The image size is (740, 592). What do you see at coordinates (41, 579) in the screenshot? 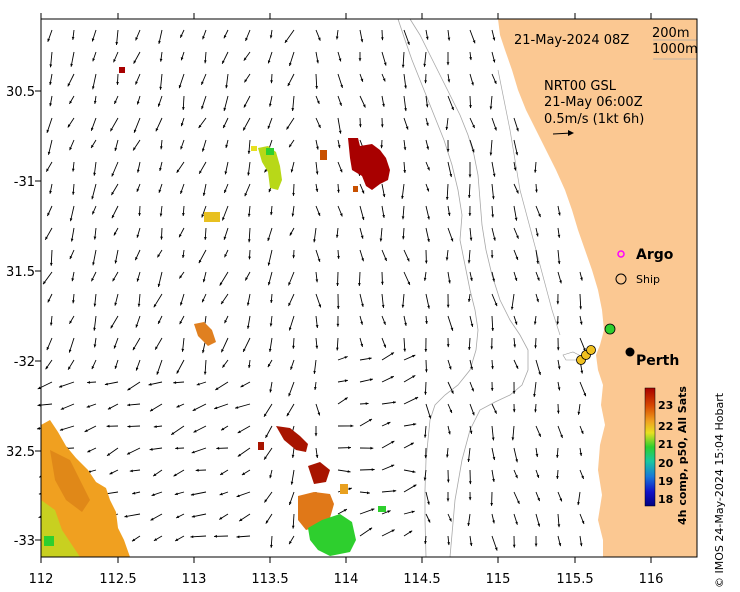
I see `x-tick-label: 112` at bounding box center [41, 579].